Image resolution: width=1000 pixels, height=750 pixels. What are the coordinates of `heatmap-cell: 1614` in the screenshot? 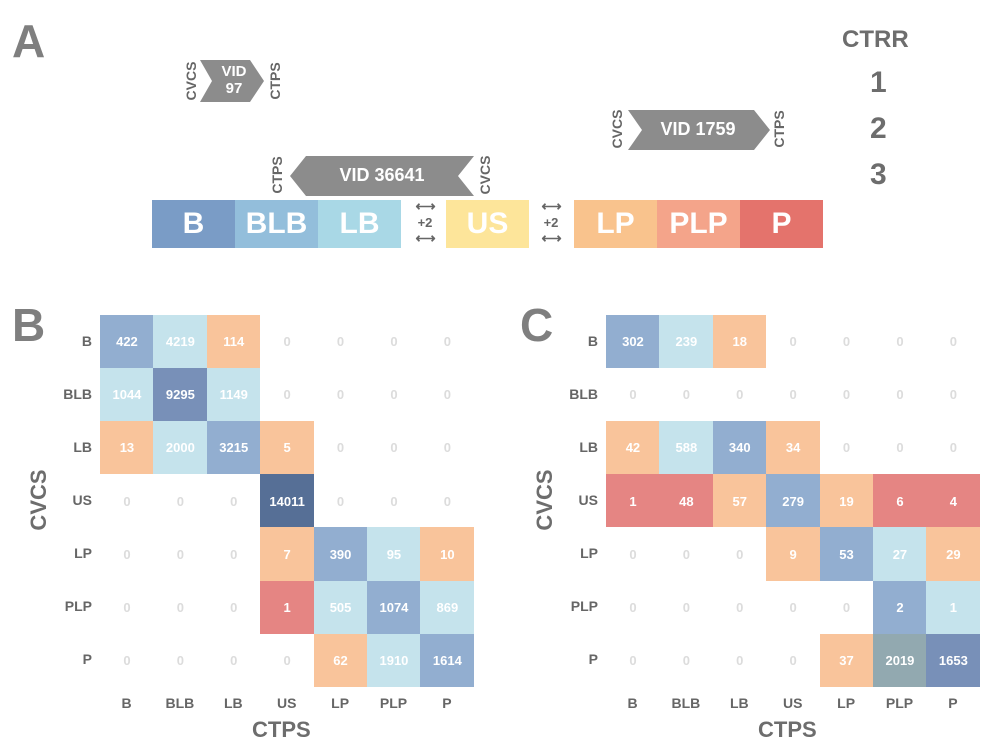 It's located at (447, 660).